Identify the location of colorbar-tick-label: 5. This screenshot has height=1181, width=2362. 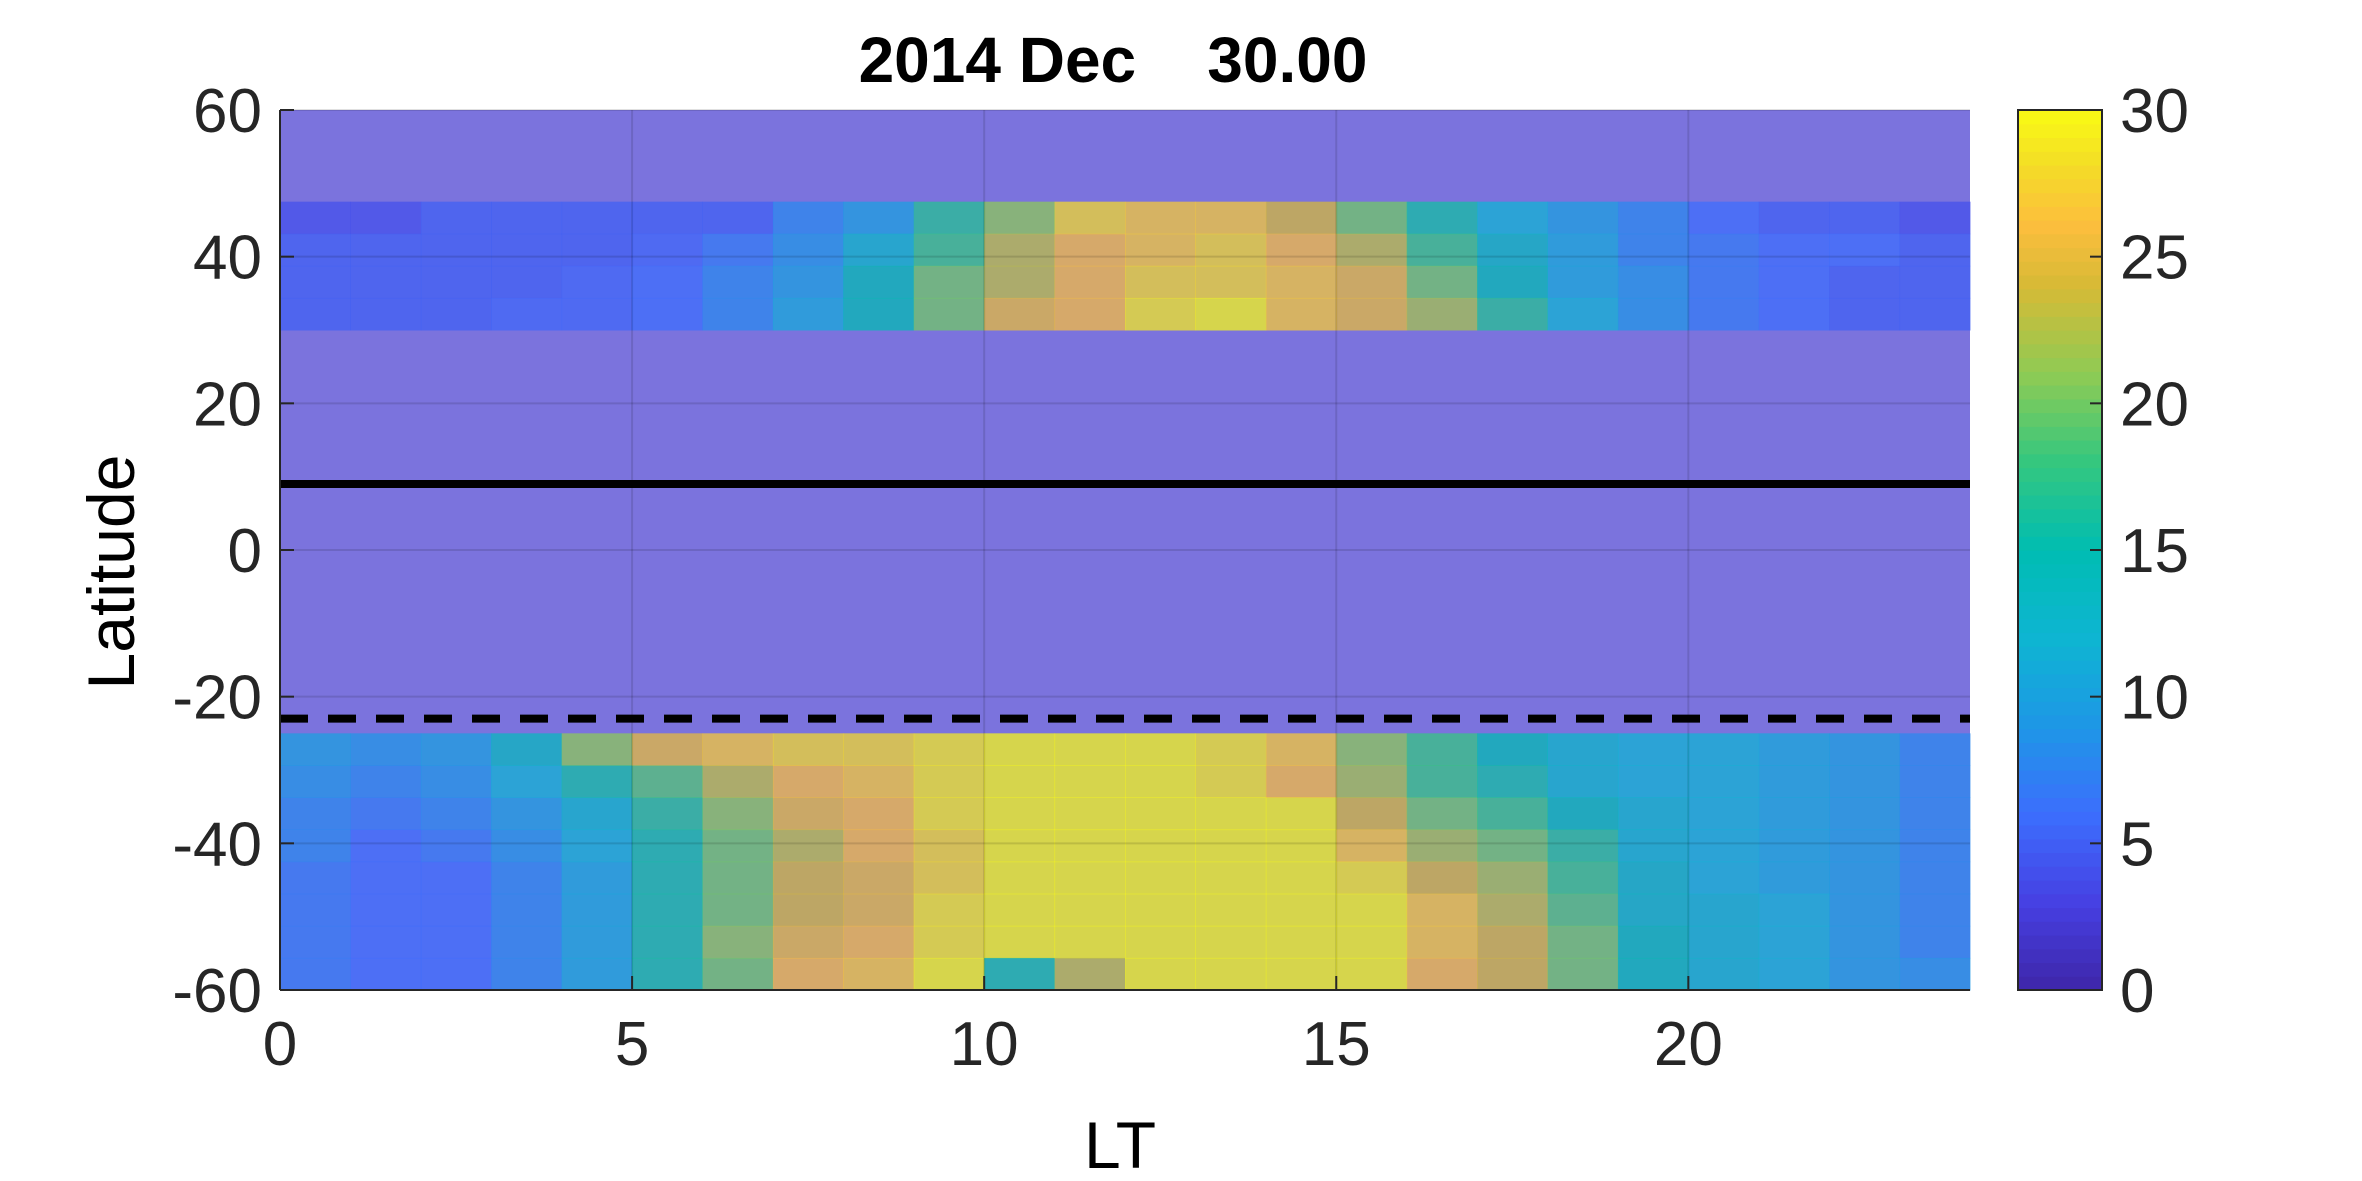
(2137, 844).